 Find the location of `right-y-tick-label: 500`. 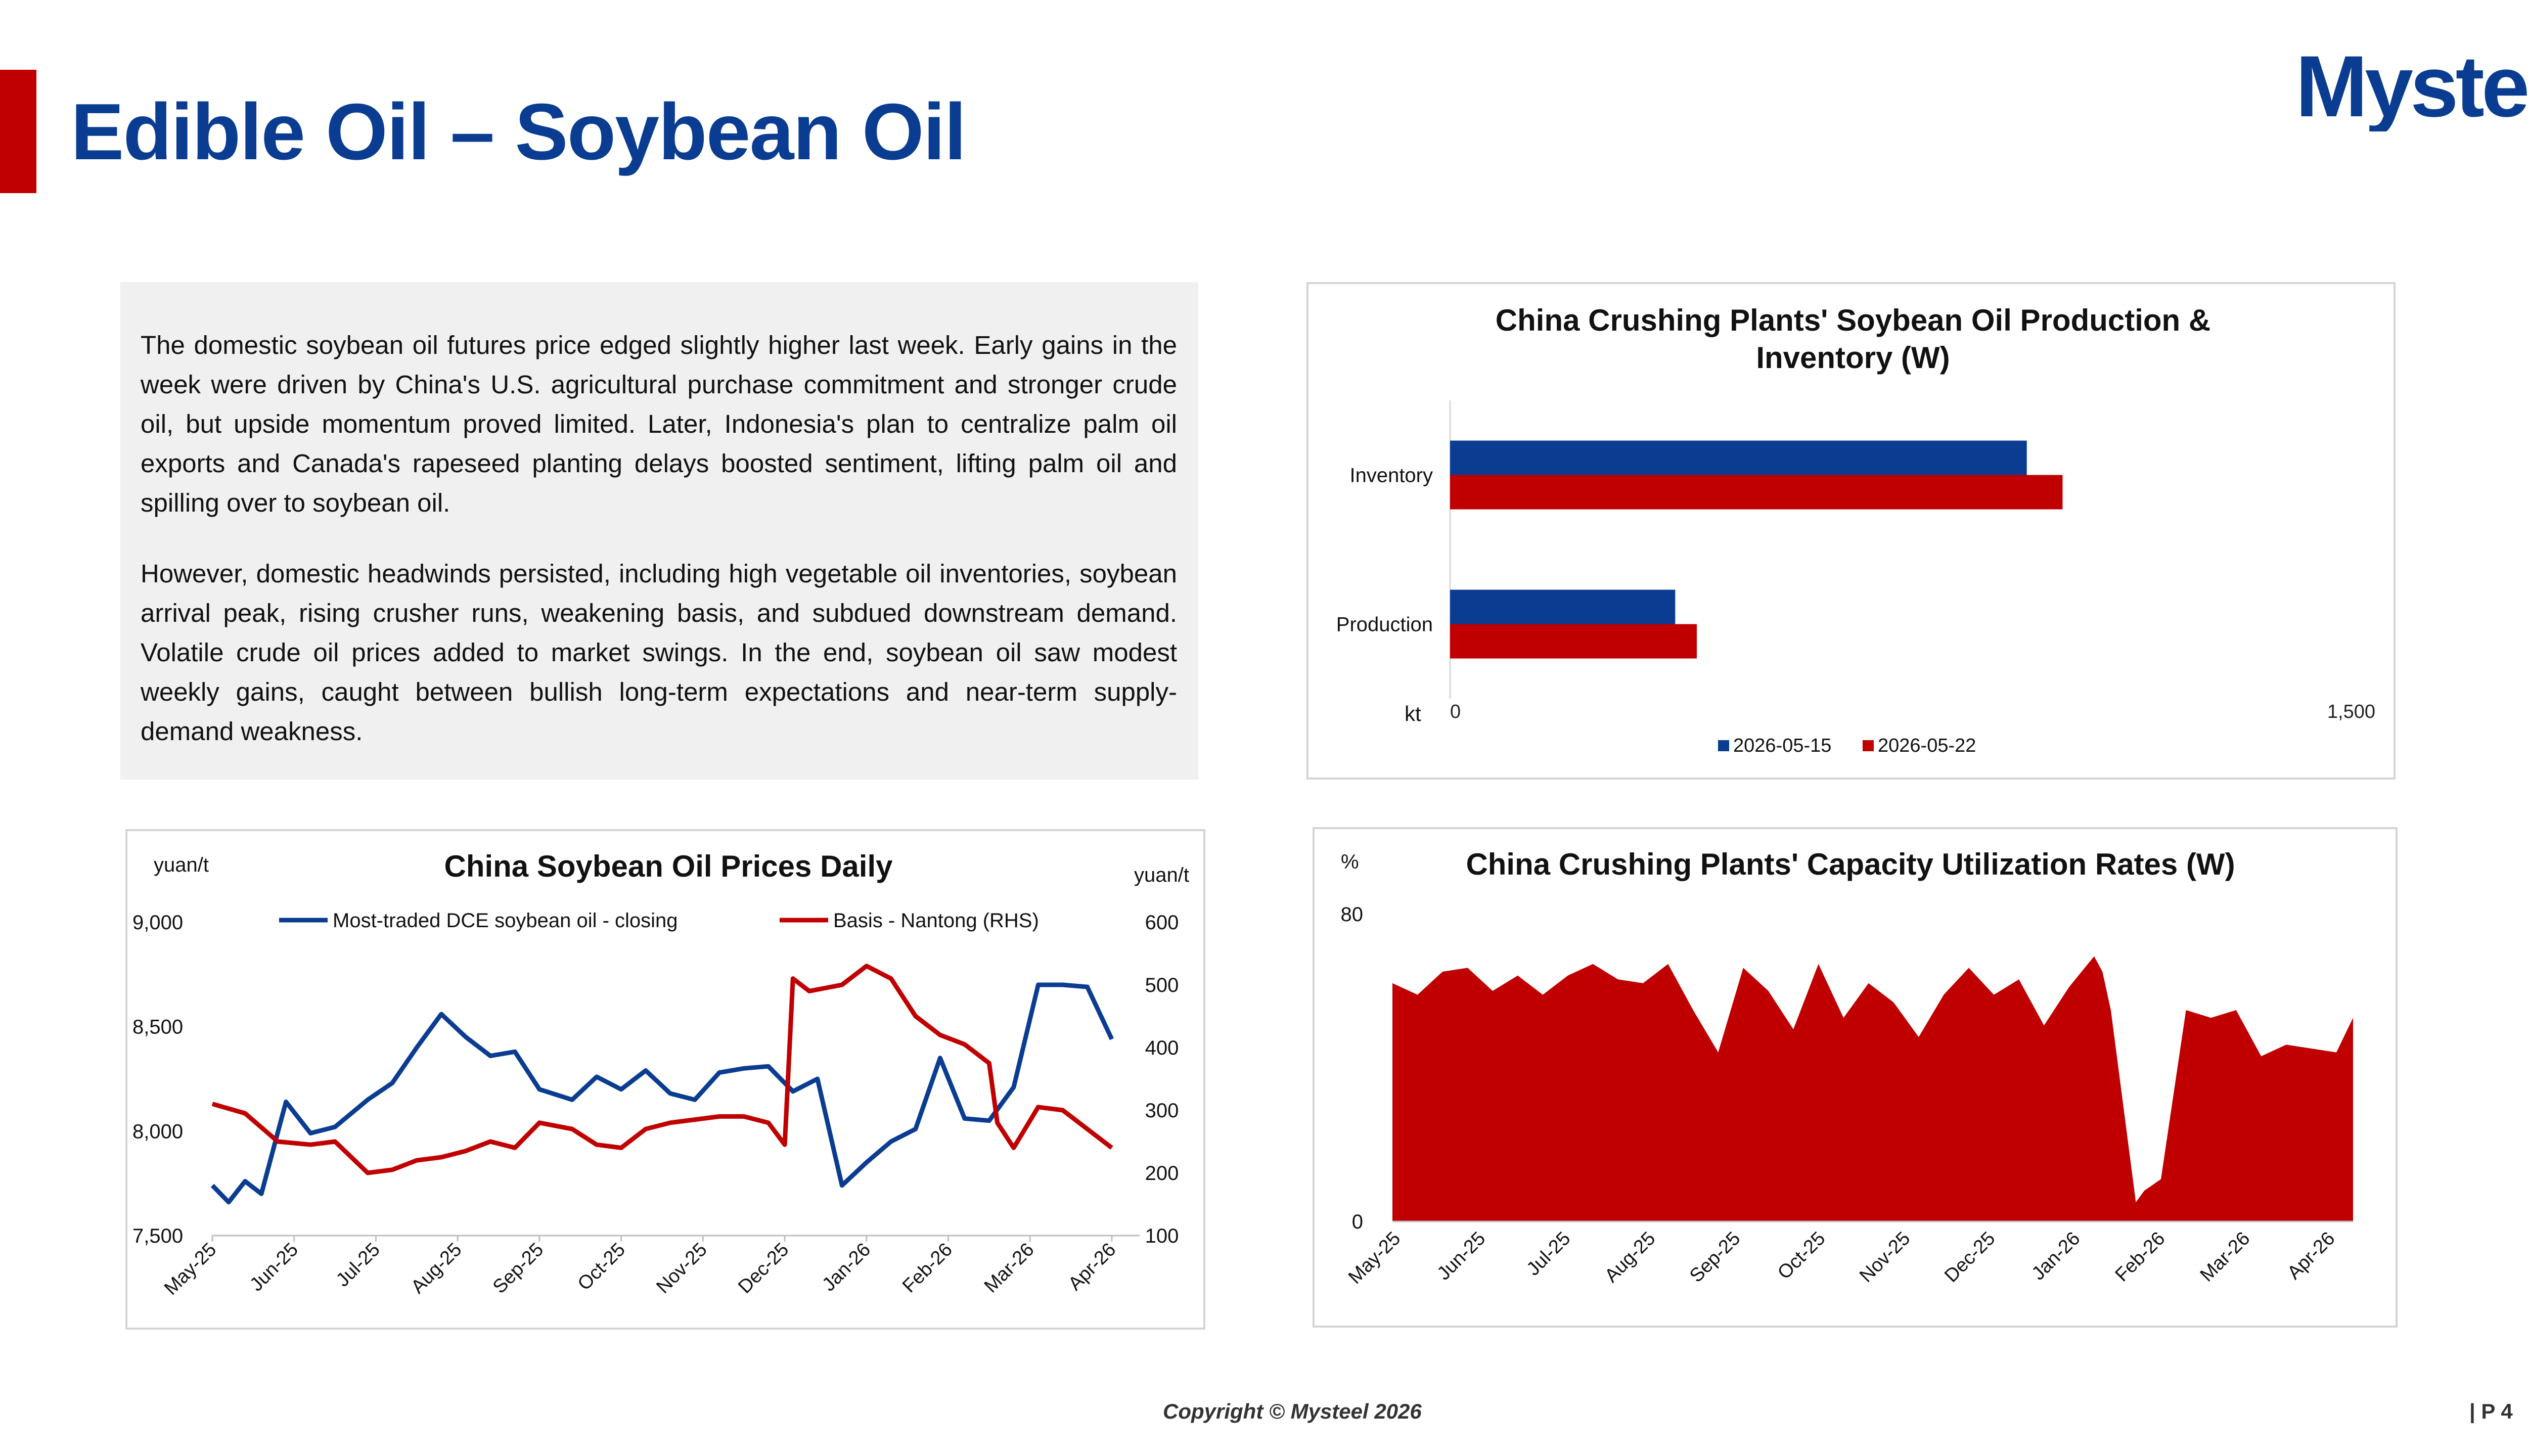

right-y-tick-label: 500 is located at coordinates (1162, 985).